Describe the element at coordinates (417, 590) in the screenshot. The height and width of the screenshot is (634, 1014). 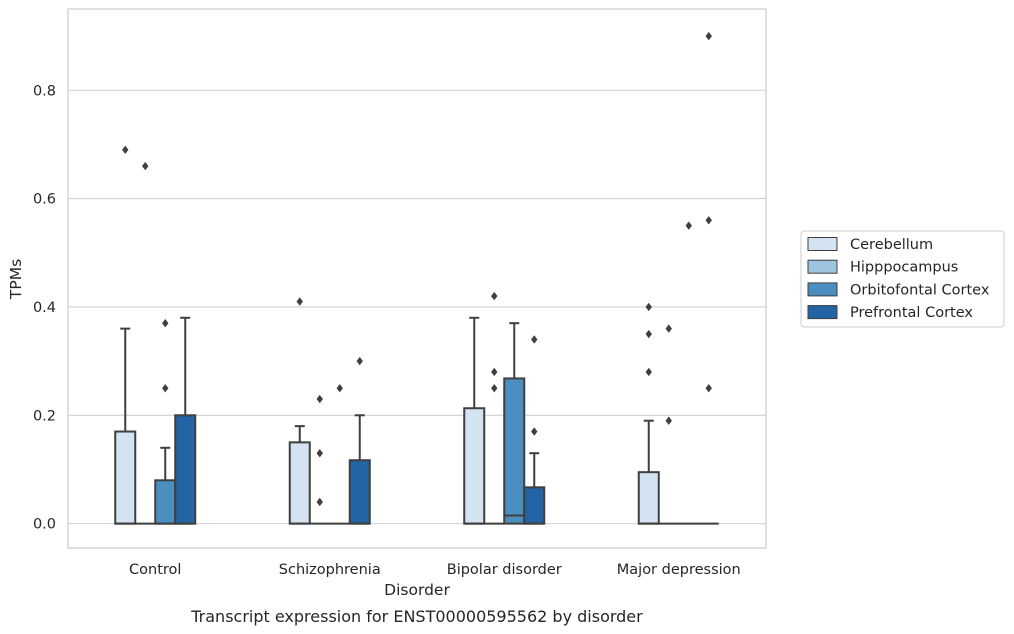
I see `x-axis-label: Disorder` at that location.